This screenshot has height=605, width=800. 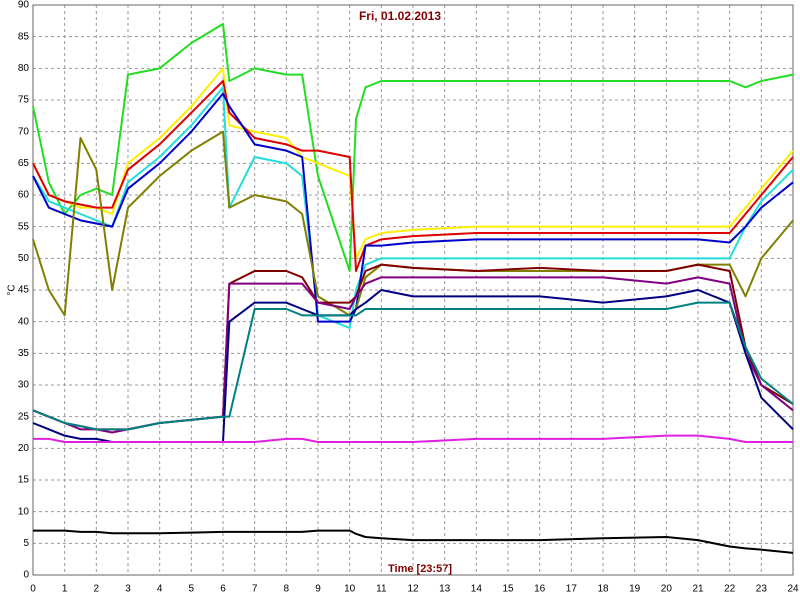 I want to click on x-tick-label: 7, so click(x=255, y=589).